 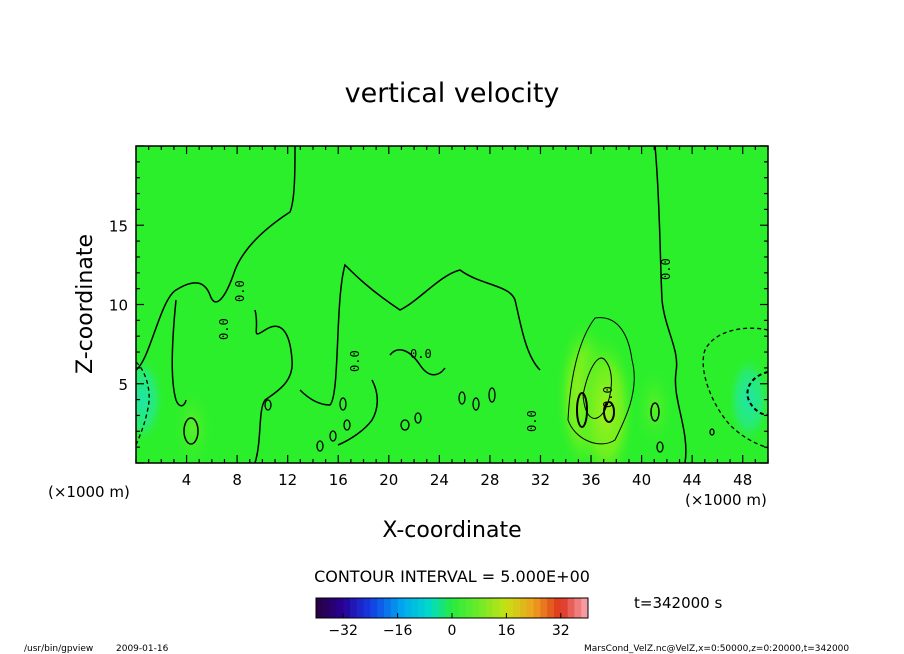 What do you see at coordinates (388, 480) in the screenshot?
I see `x-tick-label: 20` at bounding box center [388, 480].